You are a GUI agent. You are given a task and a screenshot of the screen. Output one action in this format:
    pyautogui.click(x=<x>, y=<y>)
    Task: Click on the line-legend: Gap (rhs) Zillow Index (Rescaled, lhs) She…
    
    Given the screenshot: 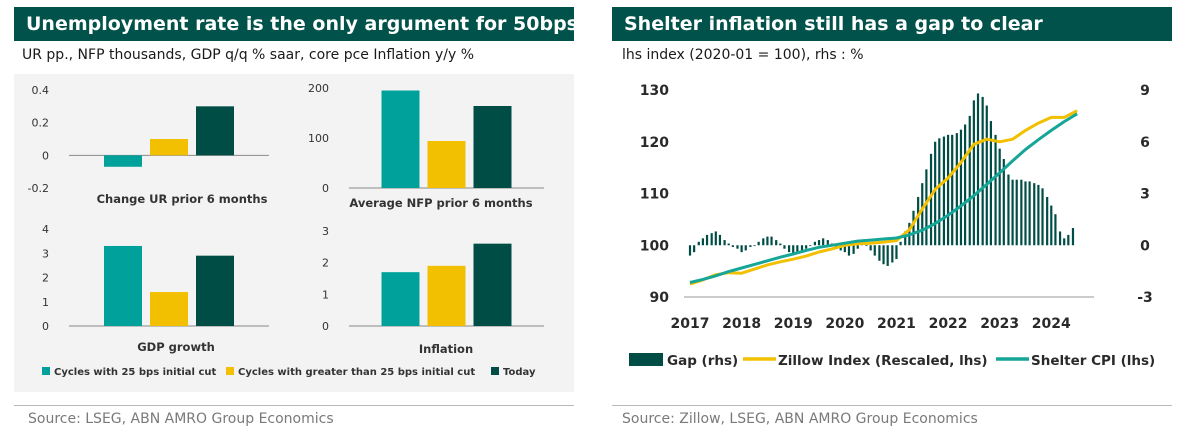 What is the action you would take?
    pyautogui.click(x=892, y=361)
    